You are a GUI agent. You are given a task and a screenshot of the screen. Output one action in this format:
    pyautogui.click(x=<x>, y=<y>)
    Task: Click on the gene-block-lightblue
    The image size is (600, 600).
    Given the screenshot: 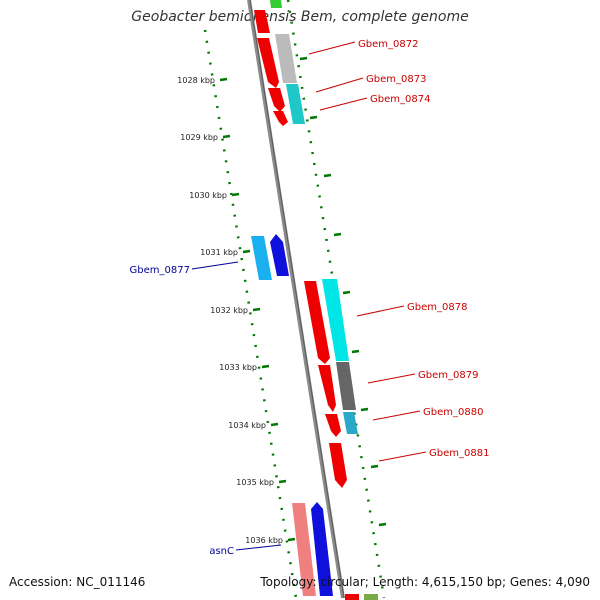 What is the action you would take?
    pyautogui.click(x=261, y=258)
    